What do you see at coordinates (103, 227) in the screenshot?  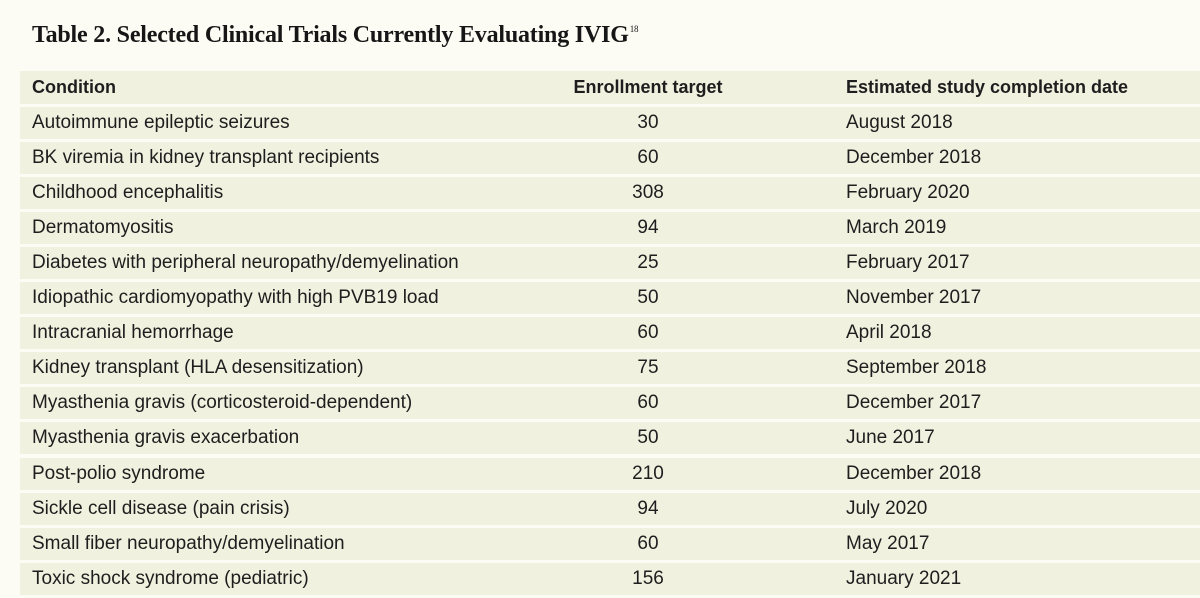 I see `condition-cell: Dermatomyositis` at bounding box center [103, 227].